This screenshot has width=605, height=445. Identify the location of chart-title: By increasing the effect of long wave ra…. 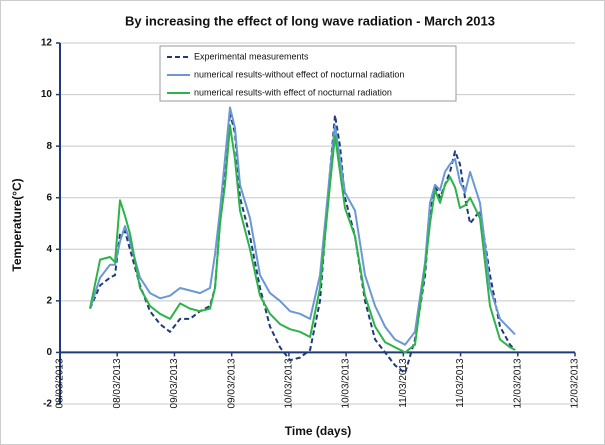
(310, 20).